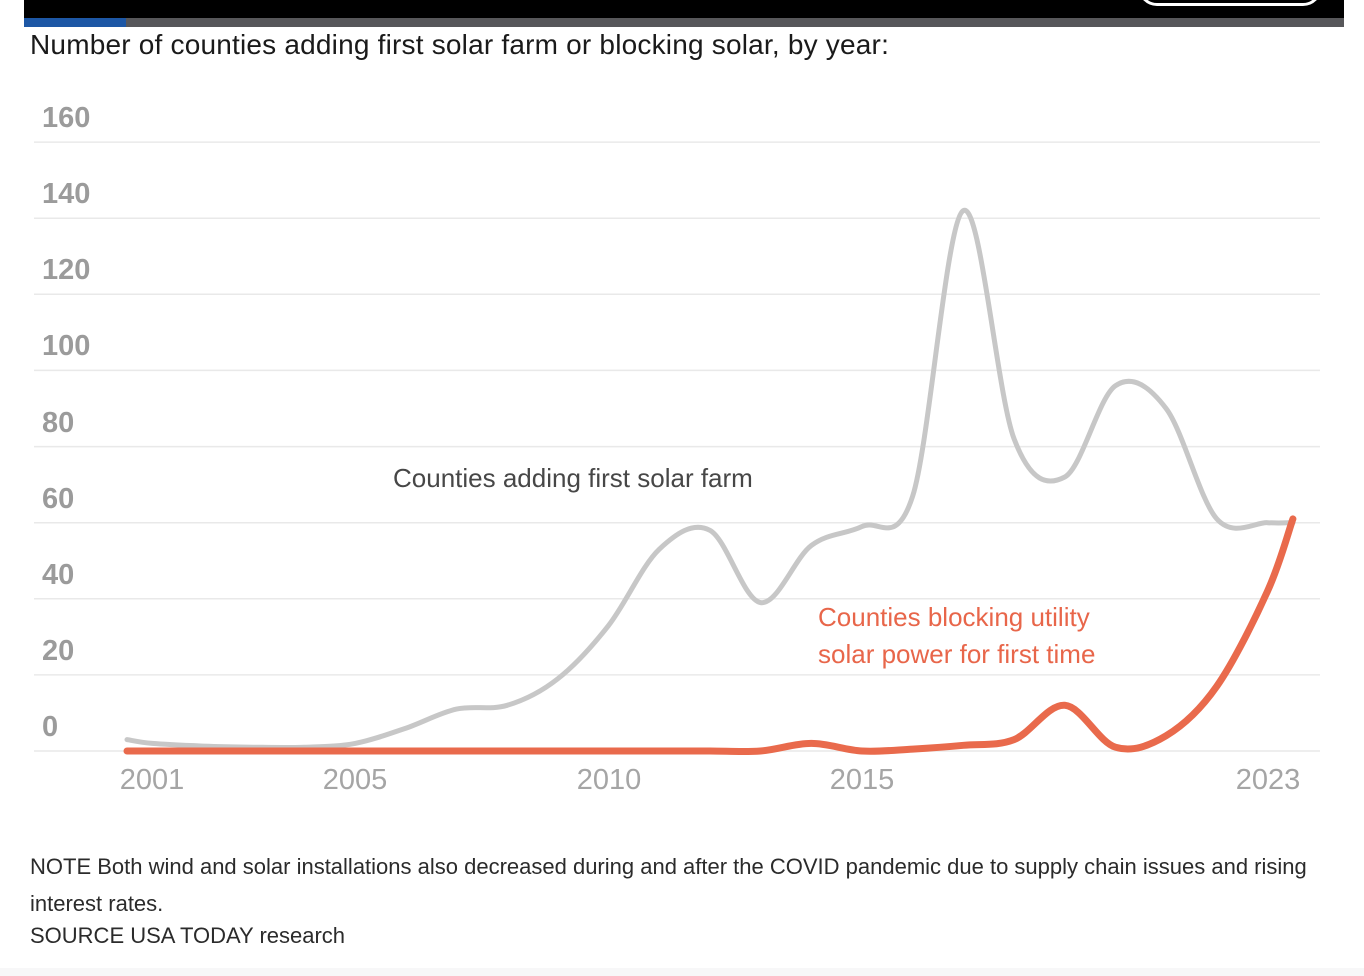  Describe the element at coordinates (573, 478) in the screenshot. I see `series-label-adding: Counties adding first solar farm` at that location.